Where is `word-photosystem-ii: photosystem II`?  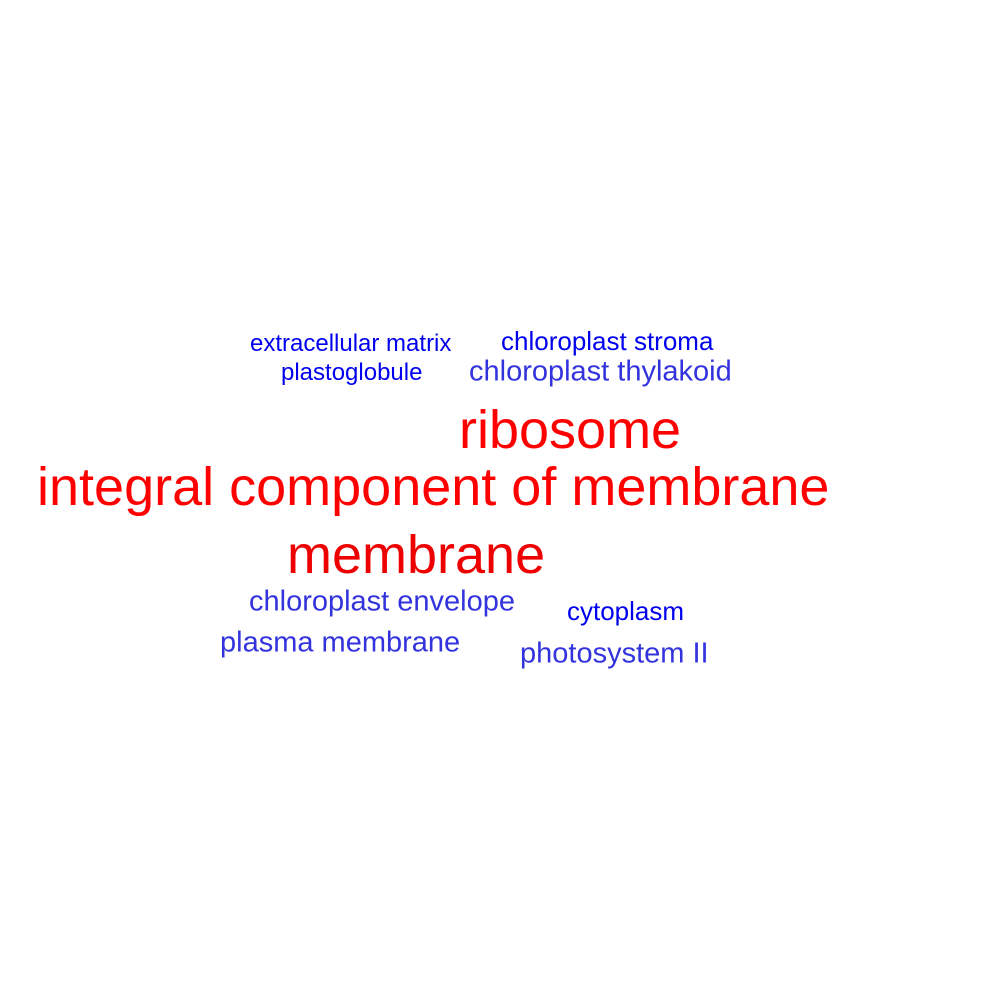 word-photosystem-ii: photosystem II is located at coordinates (614, 653).